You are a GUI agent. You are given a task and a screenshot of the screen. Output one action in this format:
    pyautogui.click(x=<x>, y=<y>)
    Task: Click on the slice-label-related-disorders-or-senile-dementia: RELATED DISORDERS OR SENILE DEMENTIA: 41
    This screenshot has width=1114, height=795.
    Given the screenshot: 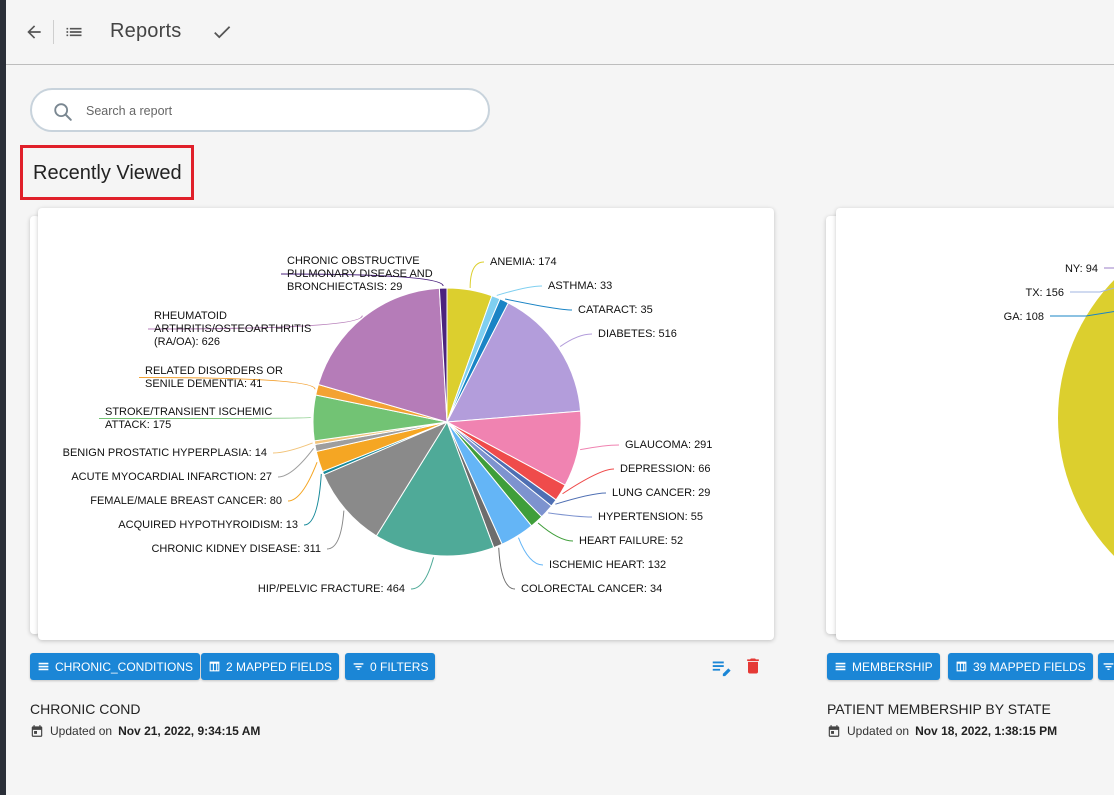 What is the action you would take?
    pyautogui.click(x=214, y=377)
    